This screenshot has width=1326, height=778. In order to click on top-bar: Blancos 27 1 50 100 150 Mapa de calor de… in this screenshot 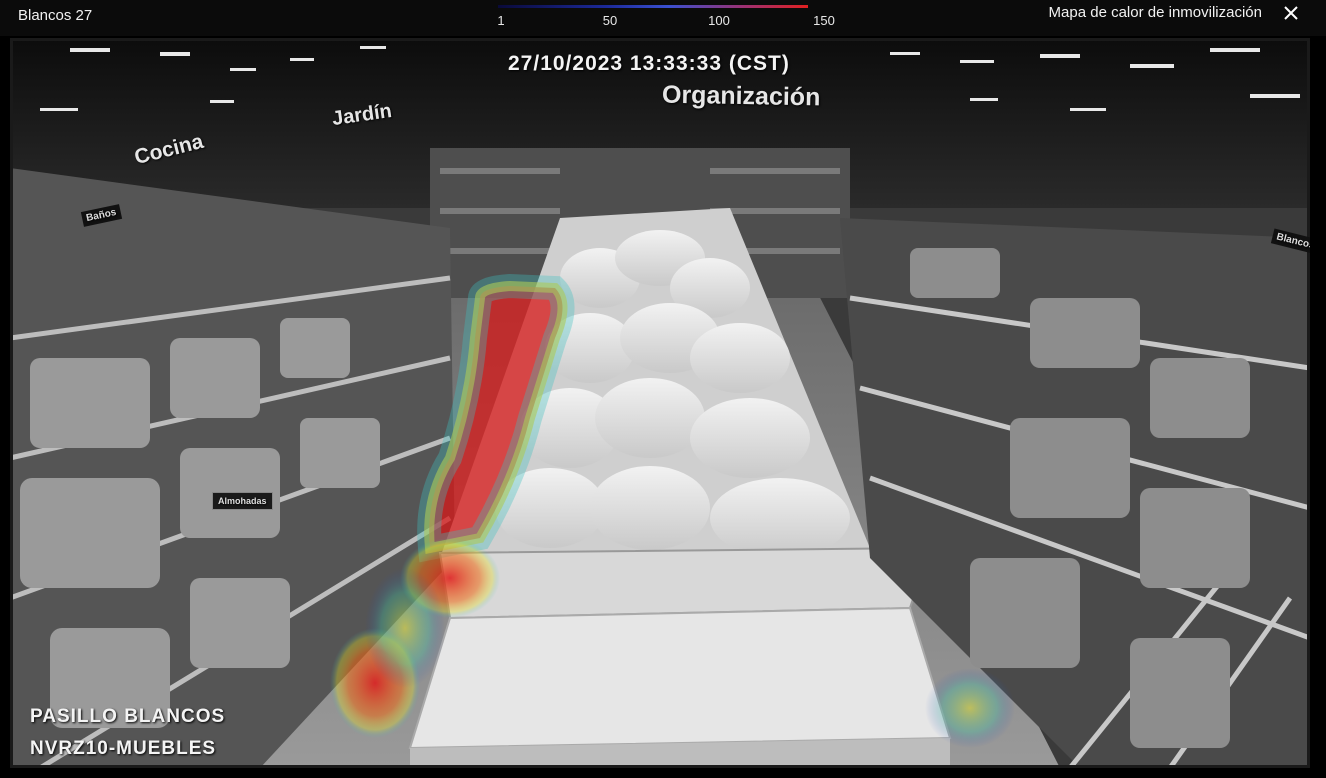, I will do `click(663, 18)`.